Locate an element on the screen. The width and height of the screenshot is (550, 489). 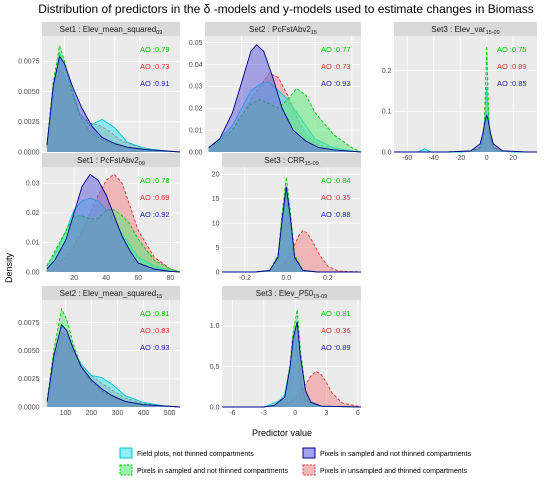
y-tick-label: 0.2 is located at coordinates (387, 71).